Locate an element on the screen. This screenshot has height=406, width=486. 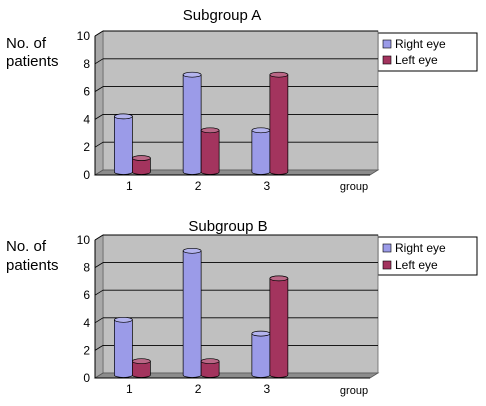
chart-title: Subgroup B is located at coordinates (227, 226).